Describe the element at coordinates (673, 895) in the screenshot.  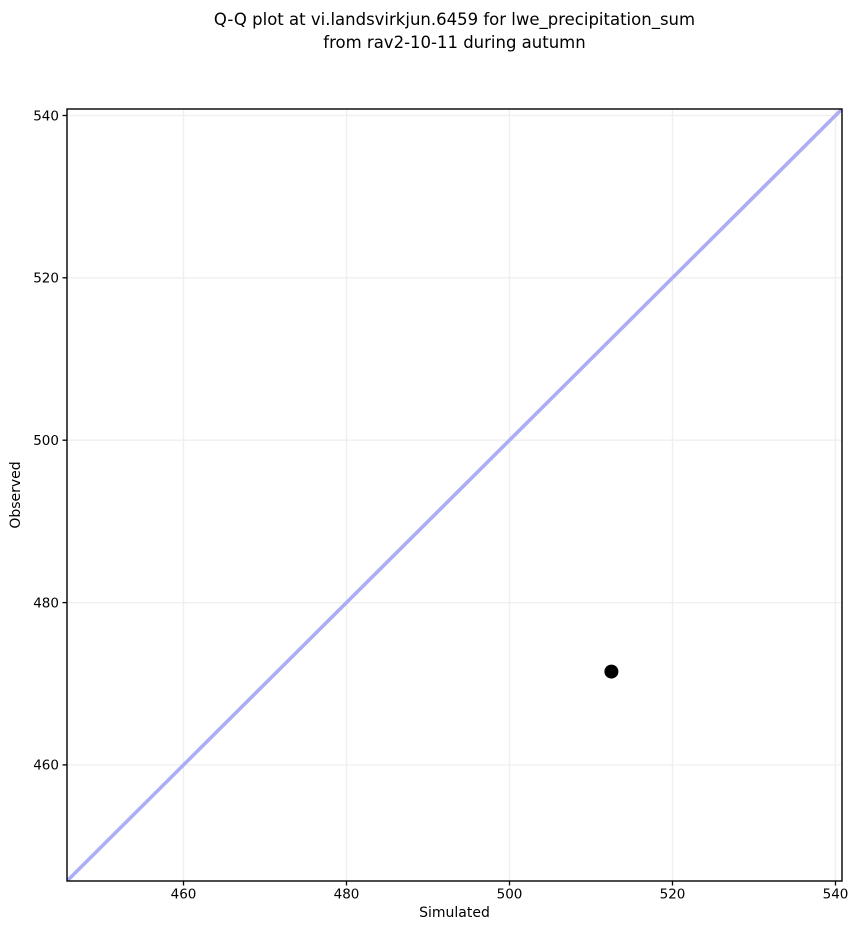
I see `x-tick-label: 520` at that location.